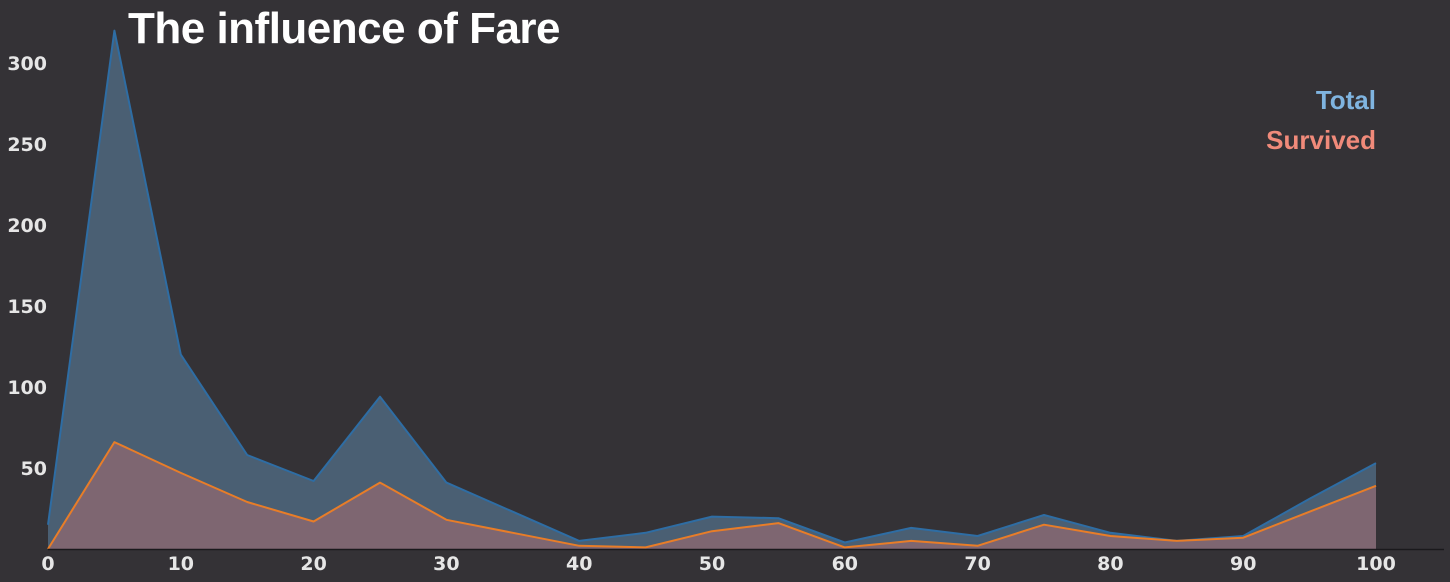 The image size is (1450, 582). What do you see at coordinates (1345, 100) in the screenshot?
I see `legend-item-total: Total` at bounding box center [1345, 100].